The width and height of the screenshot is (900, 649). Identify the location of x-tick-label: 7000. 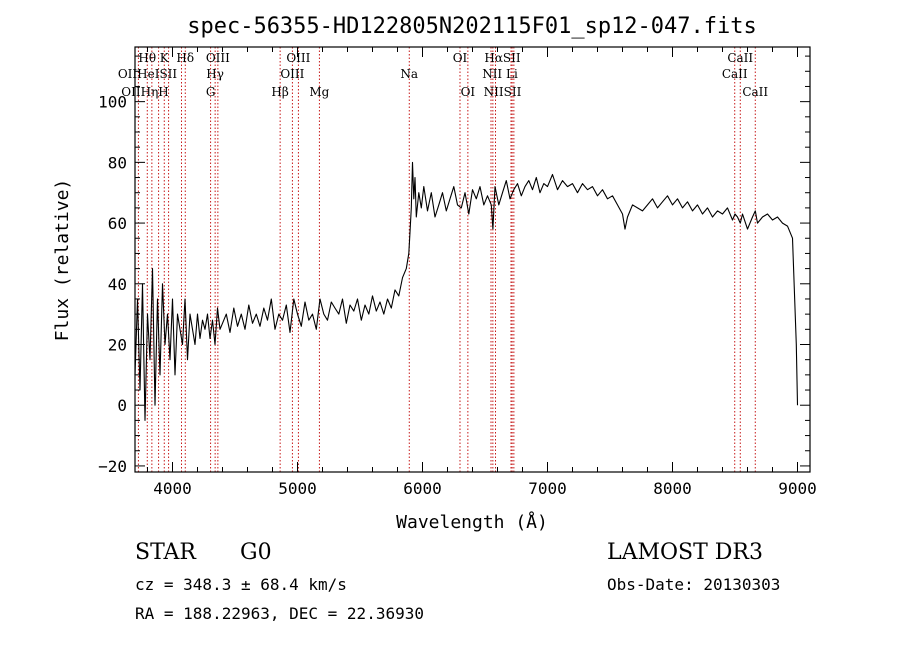
(547, 488).